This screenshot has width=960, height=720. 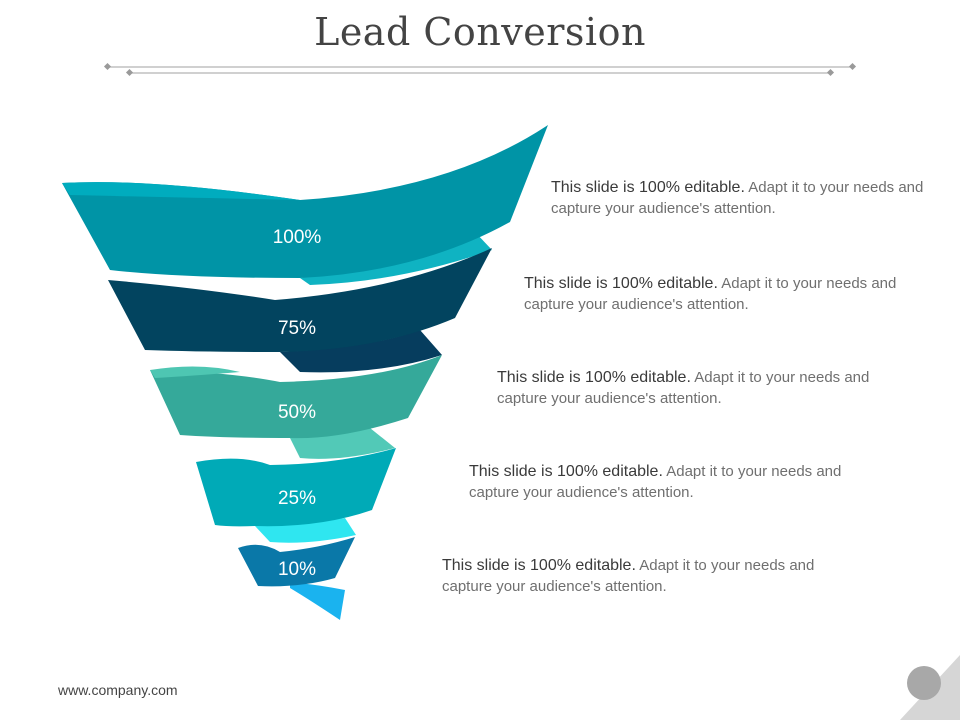 I want to click on level-label: 100%, so click(x=297, y=237).